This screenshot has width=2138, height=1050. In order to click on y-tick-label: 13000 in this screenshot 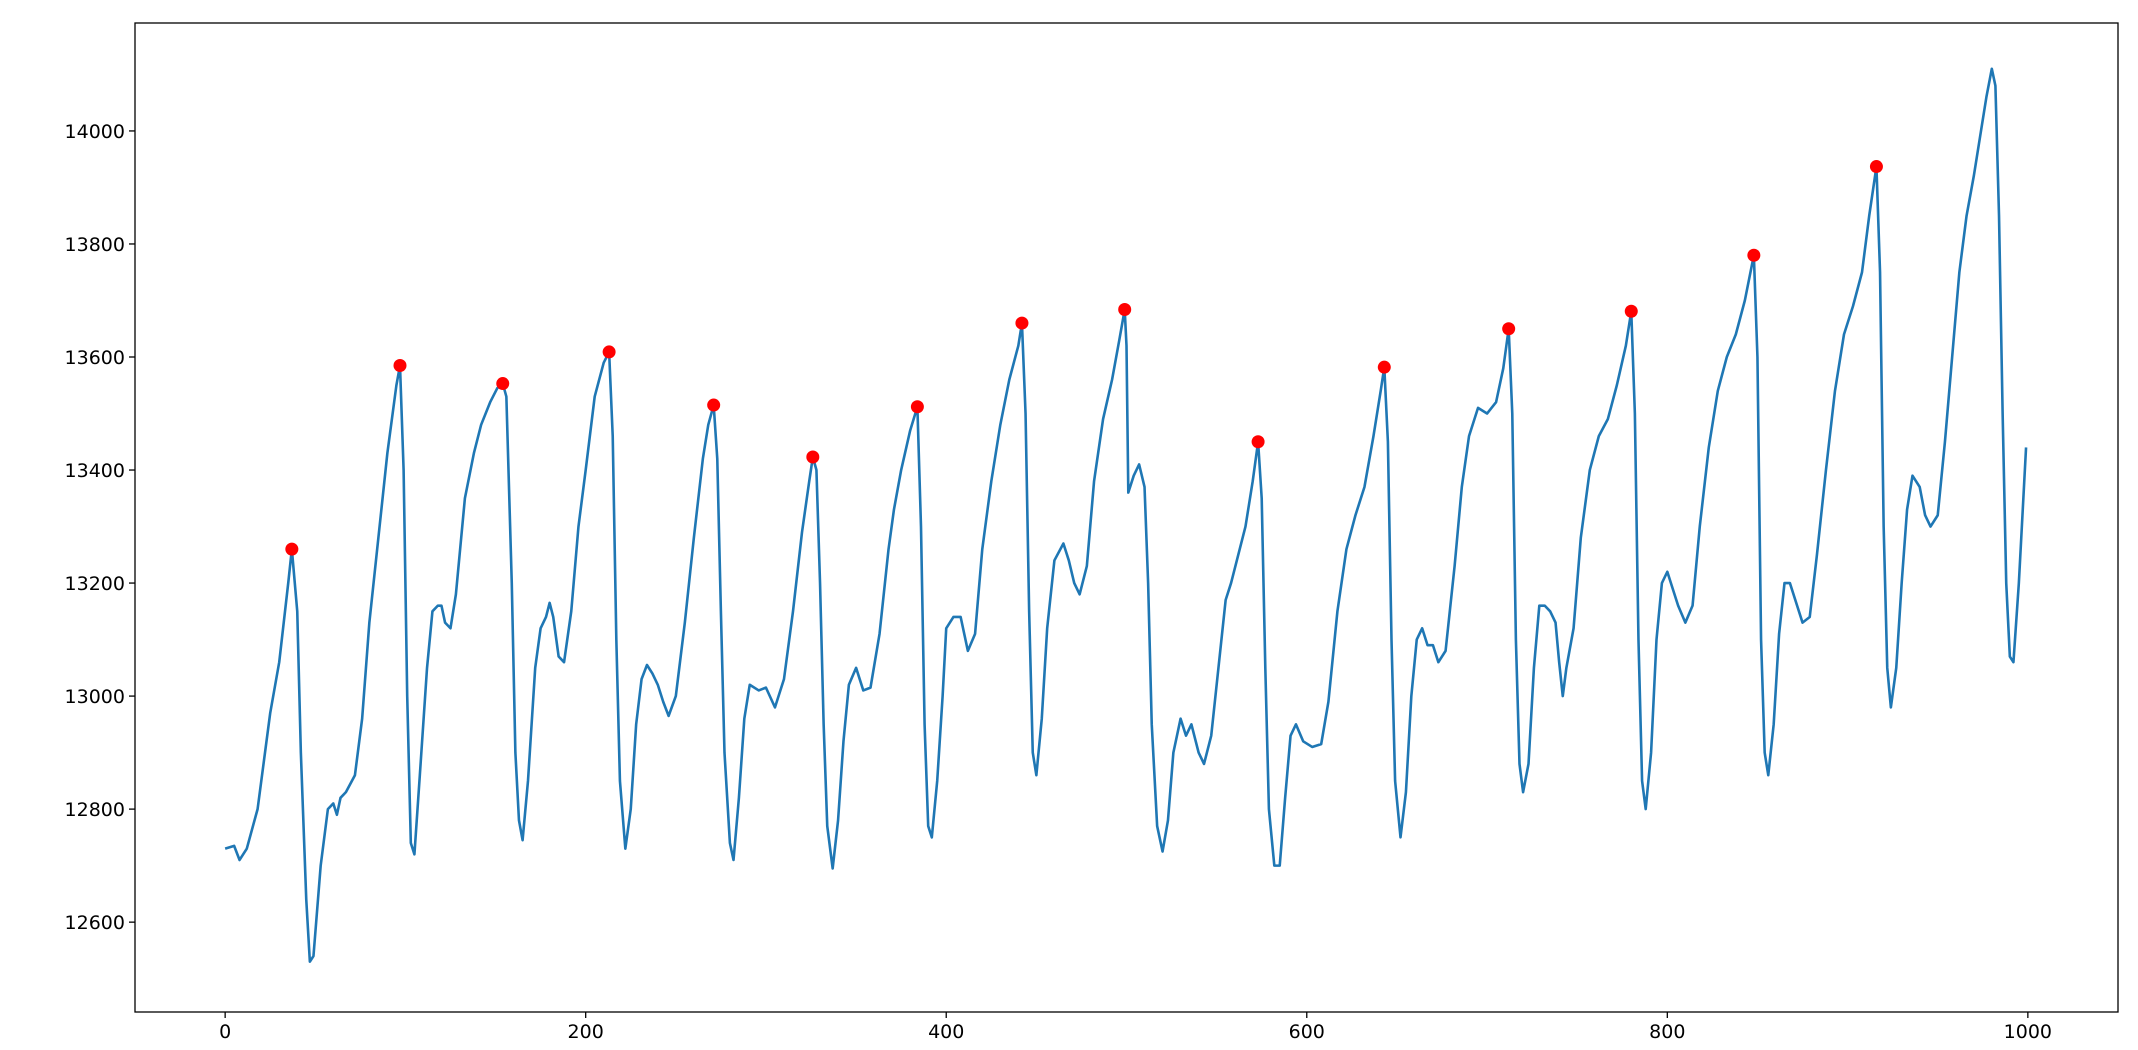, I will do `click(95, 697)`.